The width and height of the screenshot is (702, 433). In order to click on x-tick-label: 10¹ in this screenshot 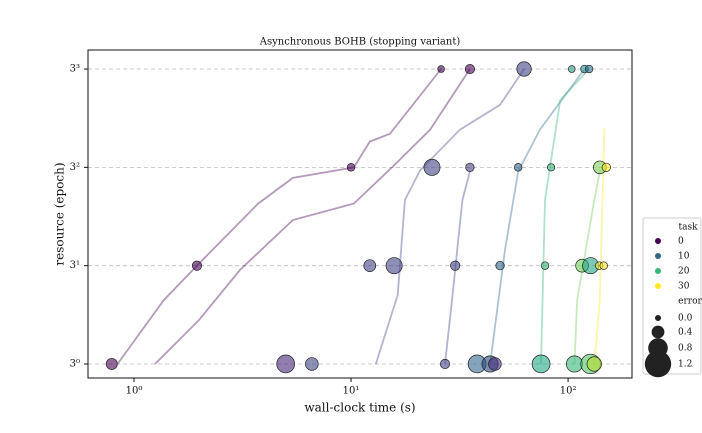, I will do `click(351, 391)`.